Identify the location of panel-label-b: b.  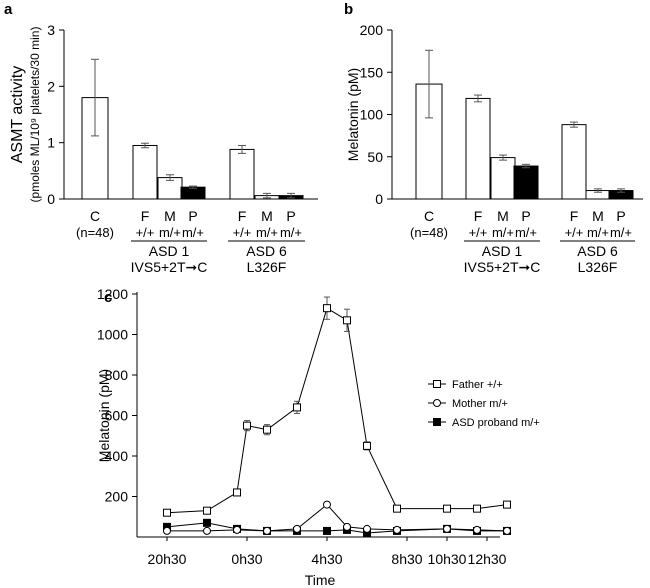
(348, 9).